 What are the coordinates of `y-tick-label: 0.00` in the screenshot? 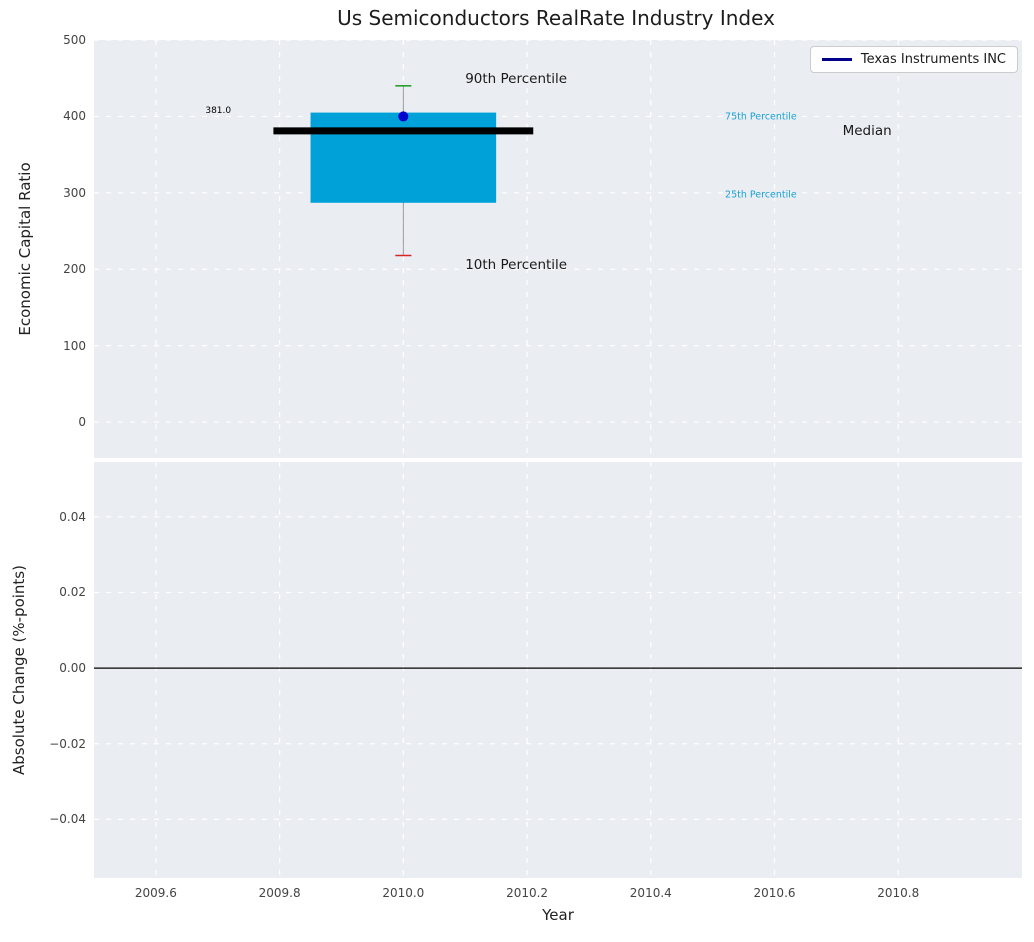 It's located at (72, 668).